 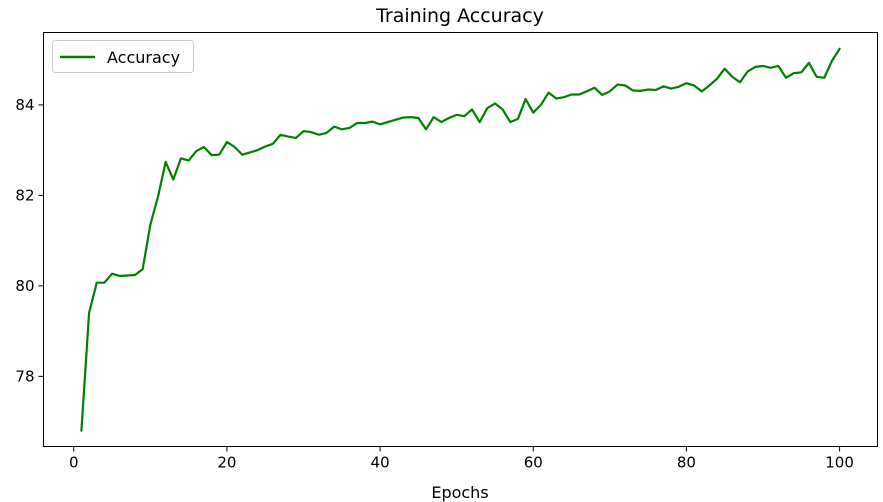 What do you see at coordinates (74, 463) in the screenshot?
I see `x-tick-label: 0` at bounding box center [74, 463].